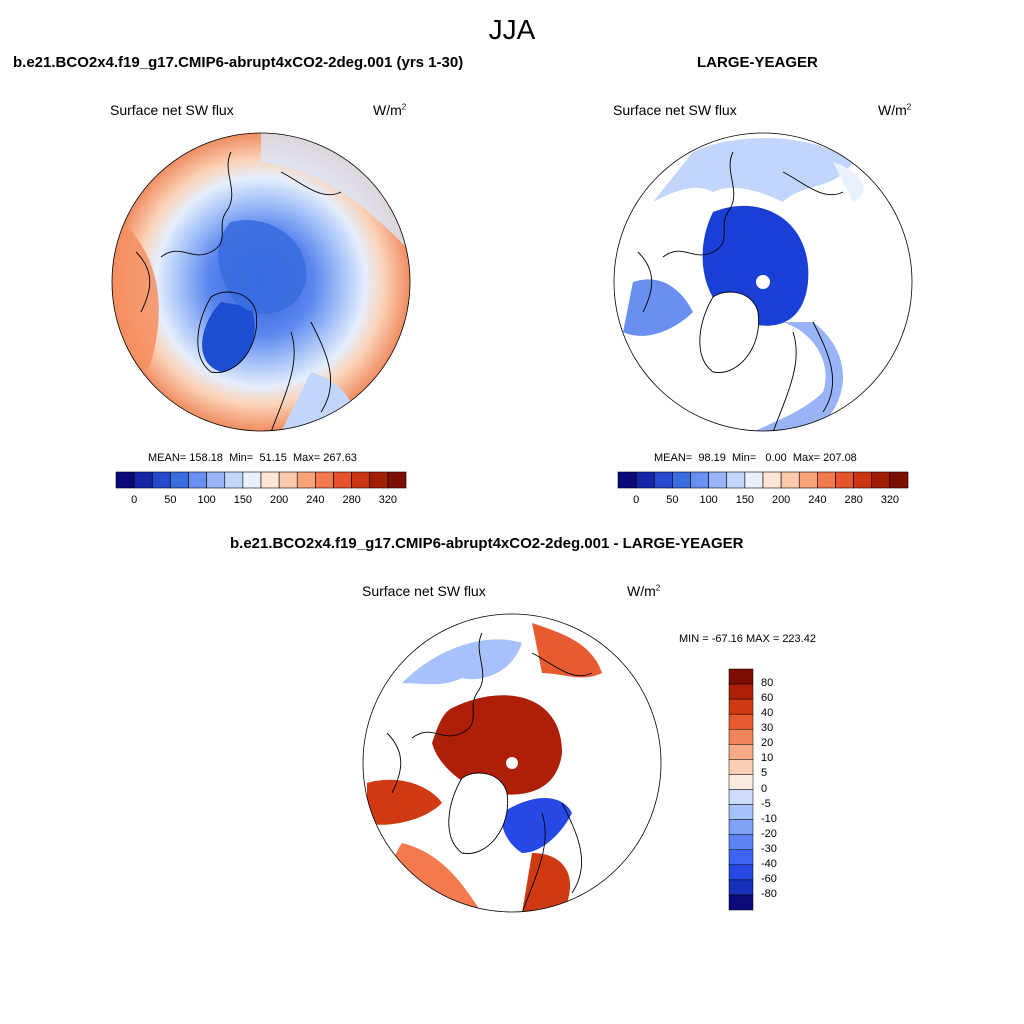 This screenshot has width=1024, height=1024. What do you see at coordinates (767, 728) in the screenshot?
I see `colorbar-tick-label: 30` at bounding box center [767, 728].